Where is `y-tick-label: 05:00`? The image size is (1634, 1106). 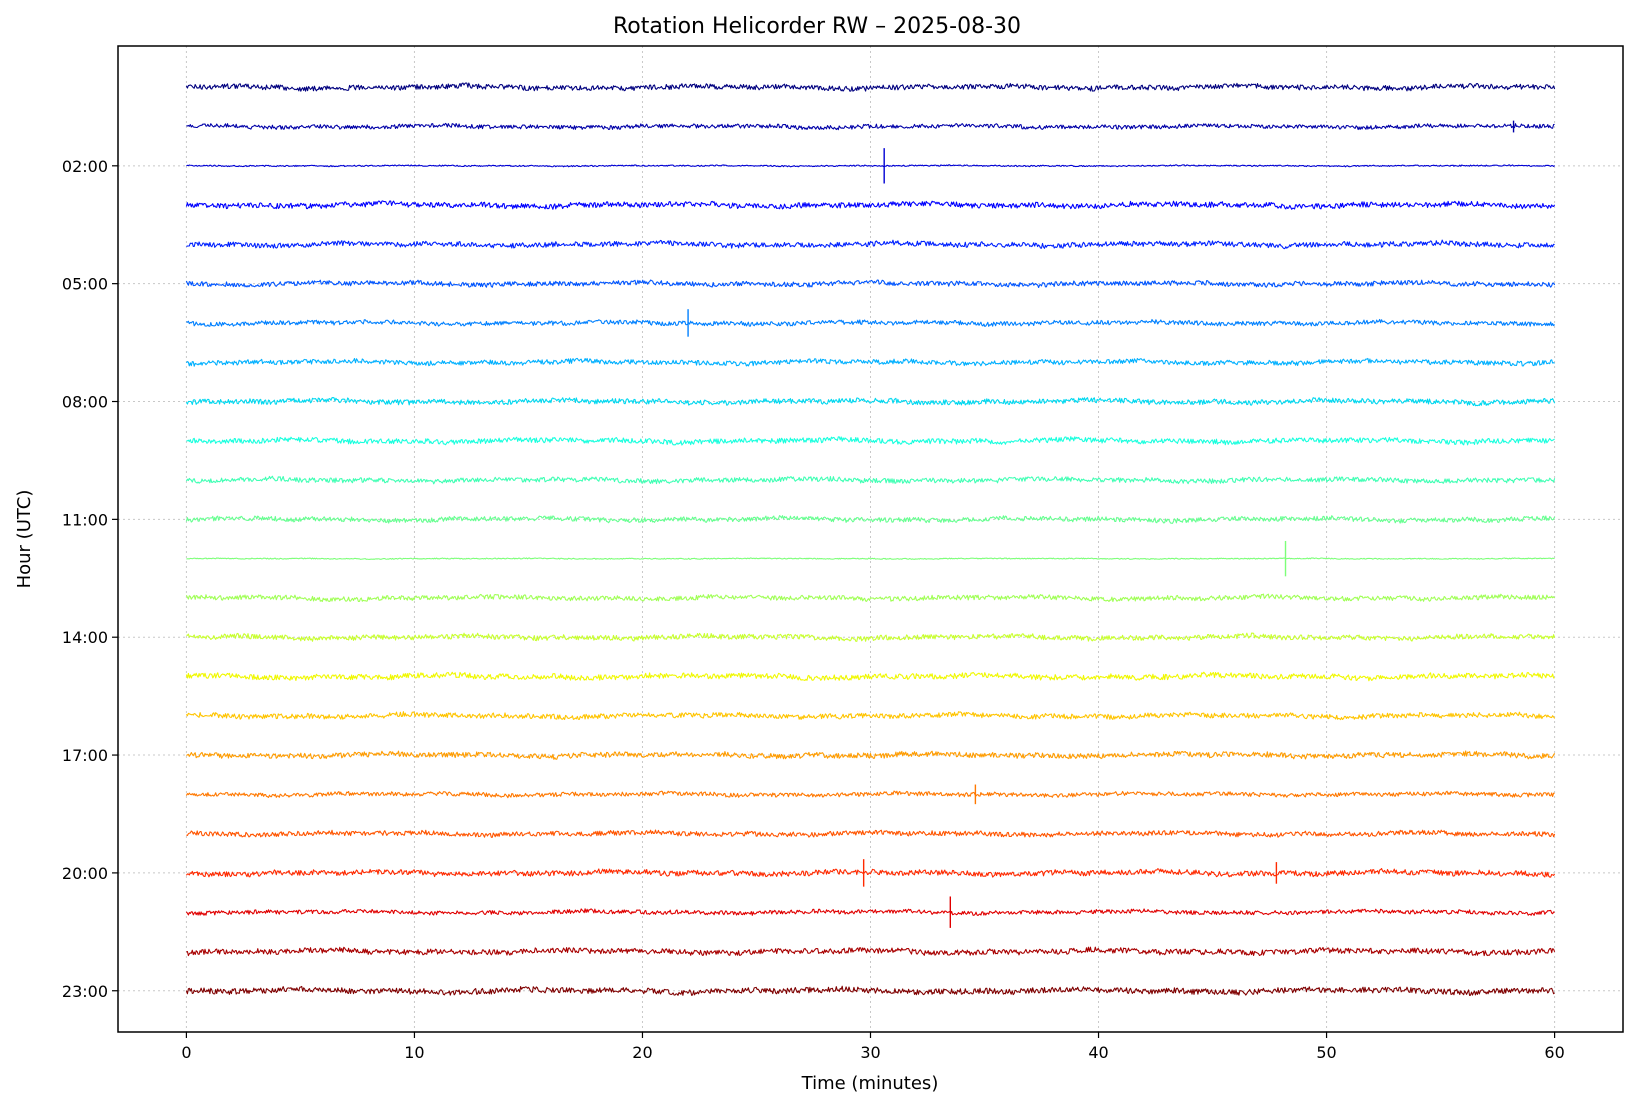 y-tick-label: 05:00 is located at coordinates (85, 284).